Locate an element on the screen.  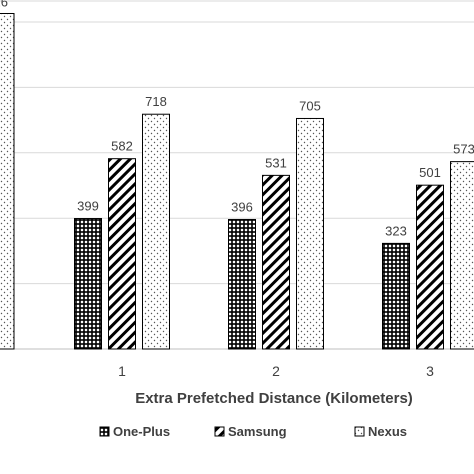
data-label-nexus-partial: 26 is located at coordinates (4, 4).